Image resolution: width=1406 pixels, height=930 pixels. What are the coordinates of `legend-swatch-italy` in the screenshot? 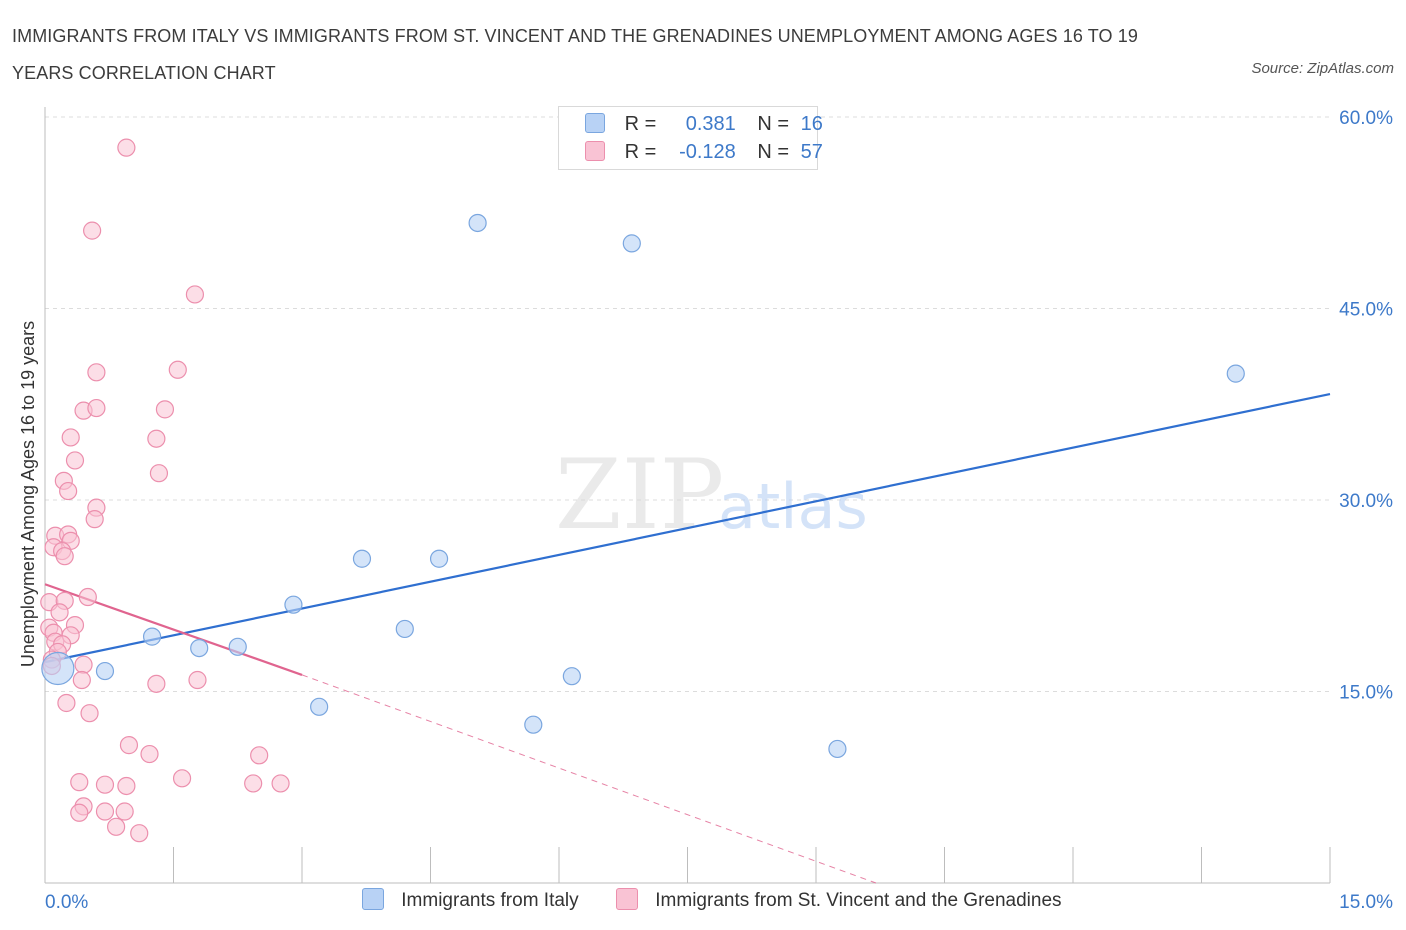 It's located at (595, 123).